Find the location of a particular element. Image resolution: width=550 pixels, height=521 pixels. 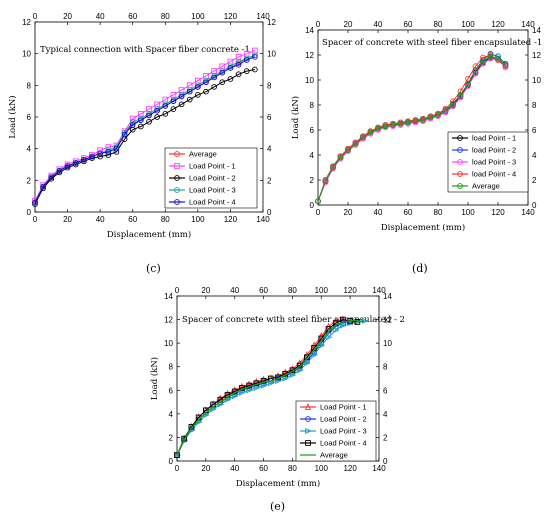

y-tick-label-right: 12 is located at coordinates (271, 22).